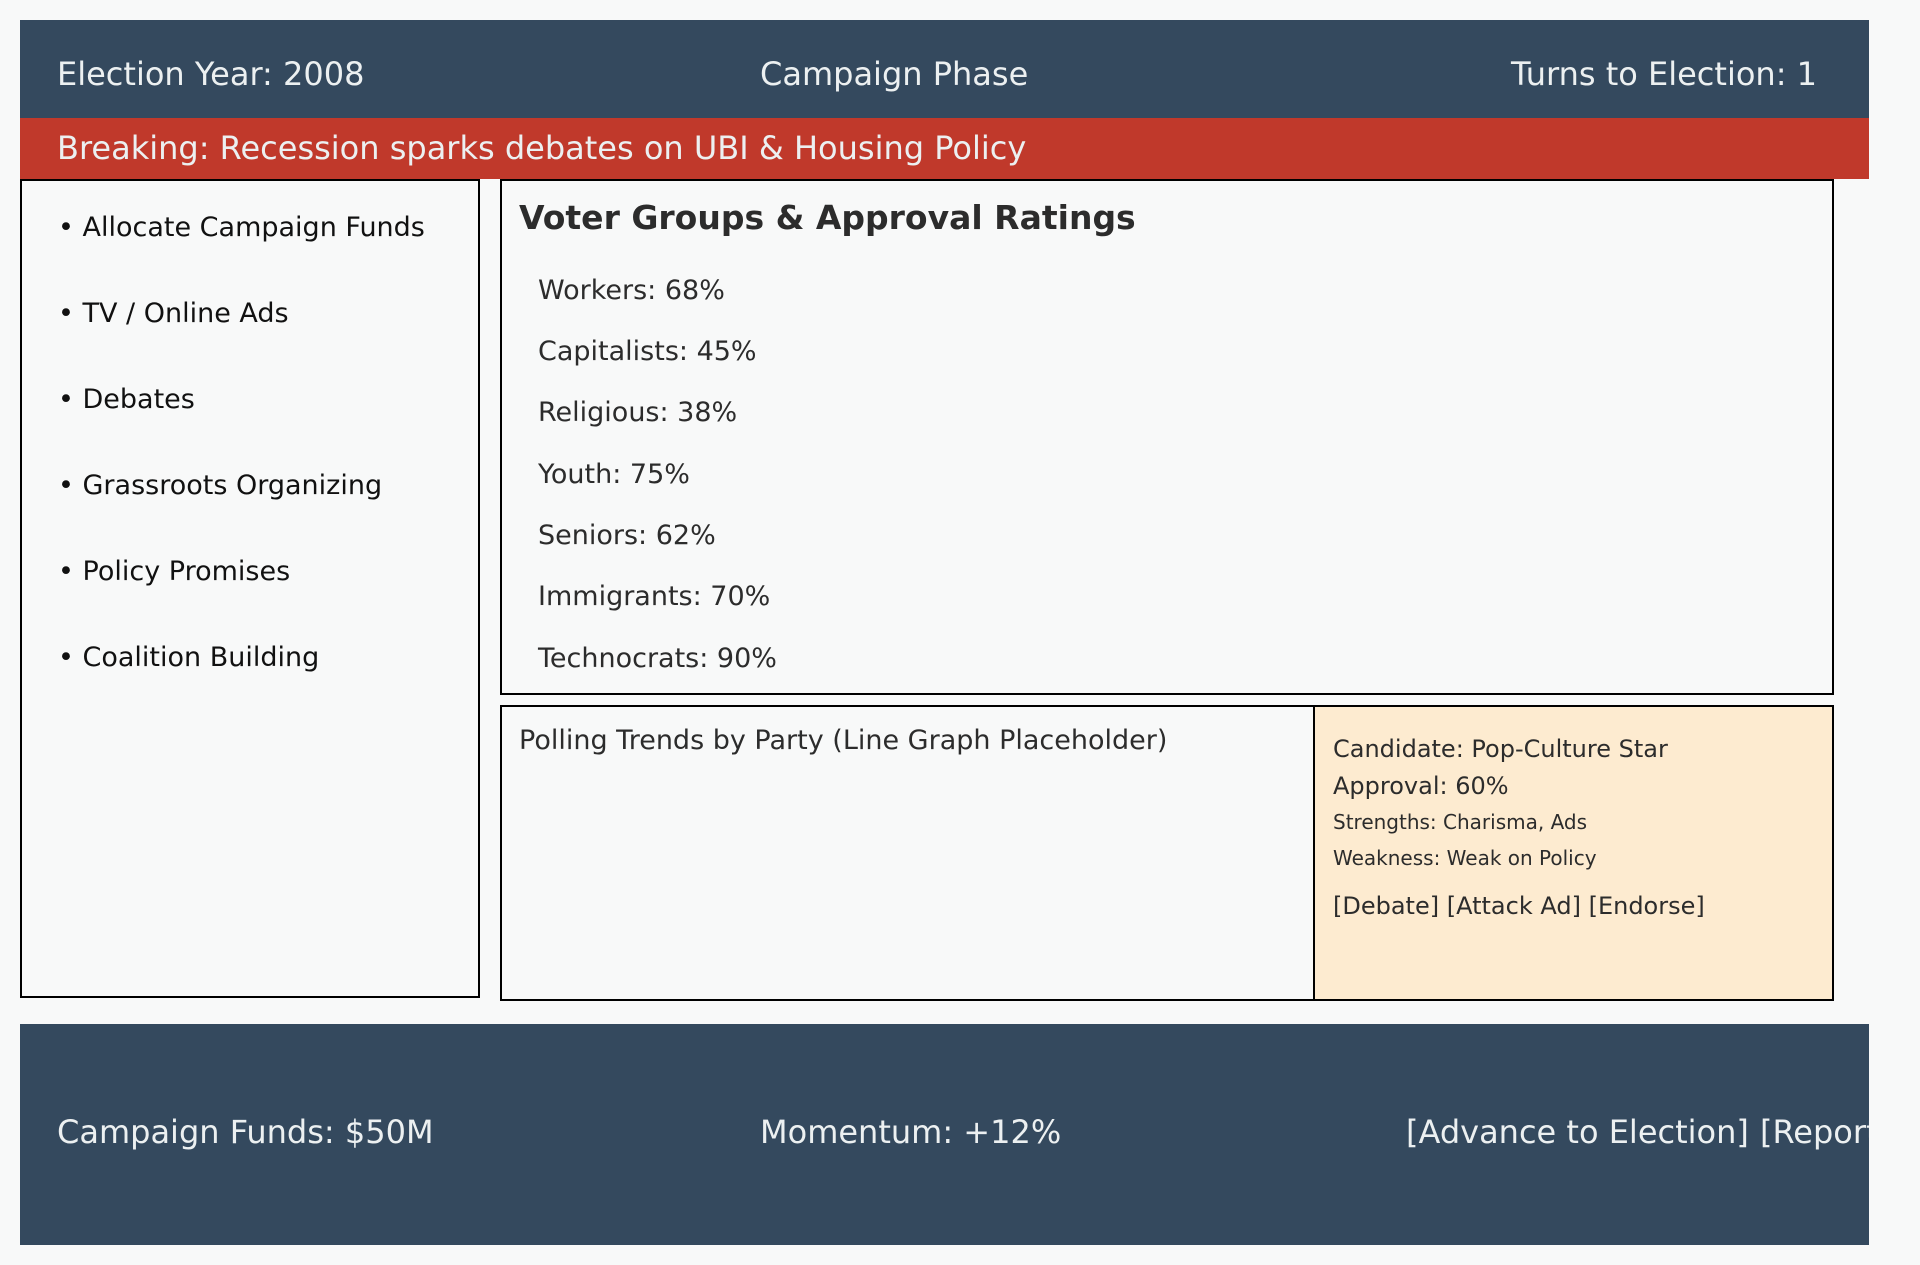 The image size is (1920, 1265). I want to click on candidate-approval: Approval: 60%, so click(1421, 786).